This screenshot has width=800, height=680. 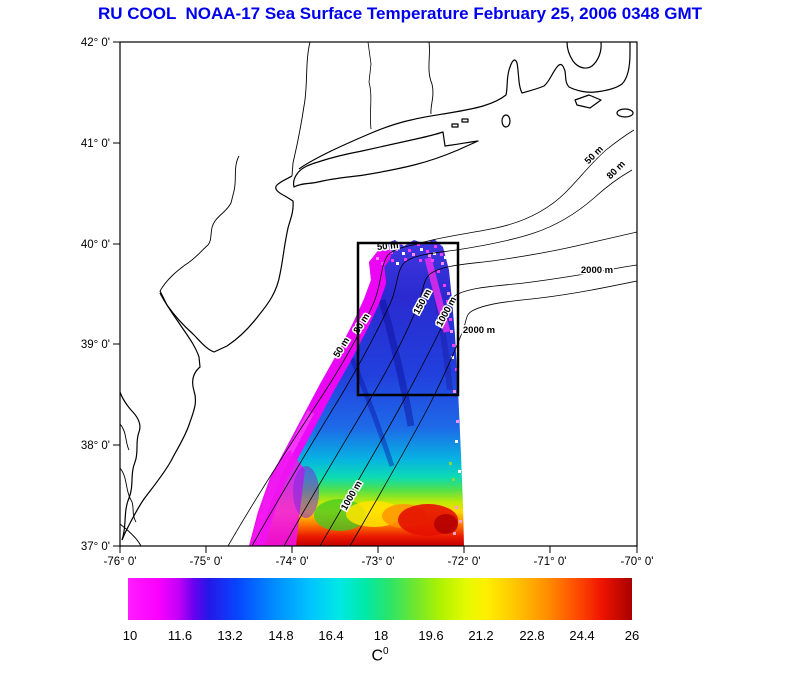 I want to click on colorbar-tick-label: 11.6, so click(x=180, y=635).